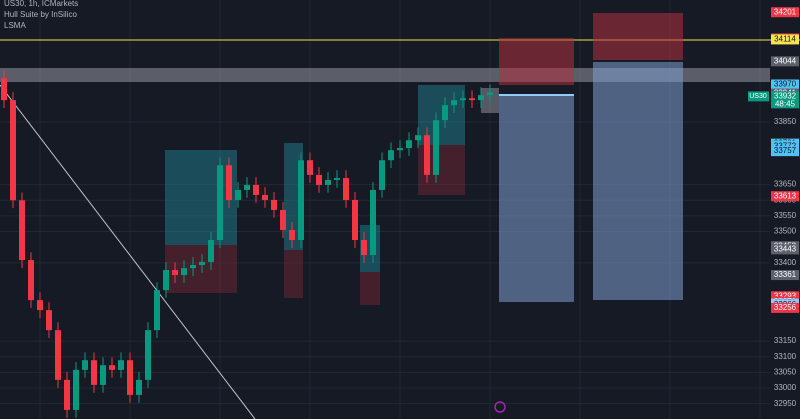  What do you see at coordinates (785, 356) in the screenshot?
I see `y-tick-label: 33100` at bounding box center [785, 356].